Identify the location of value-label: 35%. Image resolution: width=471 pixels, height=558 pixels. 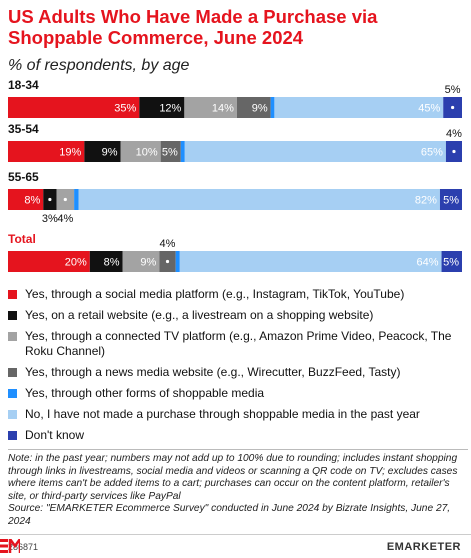
(125, 108).